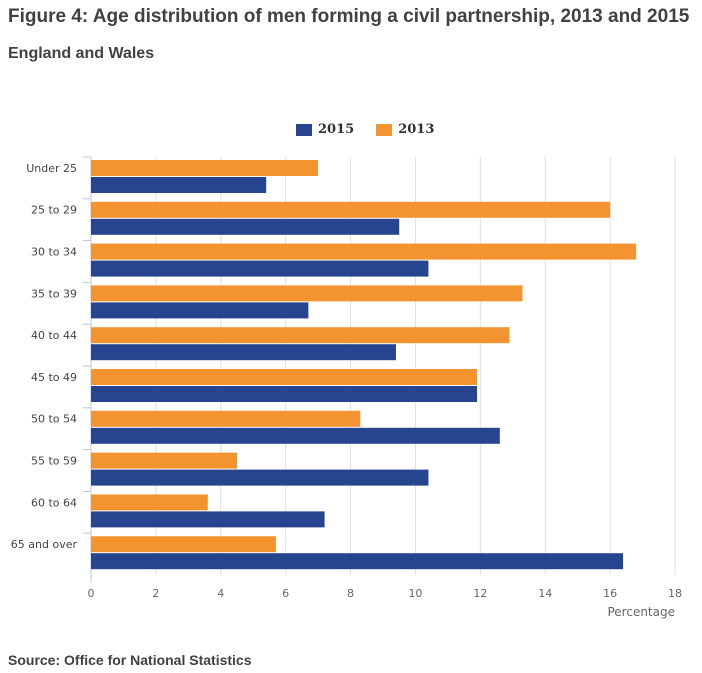 The height and width of the screenshot is (673, 702). Describe the element at coordinates (81, 53) in the screenshot. I see `chart-subtitle: England and Wales` at that location.